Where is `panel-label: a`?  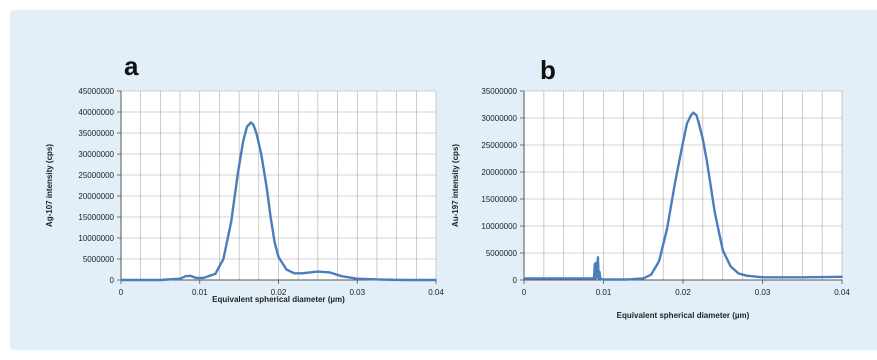 panel-label: a is located at coordinates (131, 66).